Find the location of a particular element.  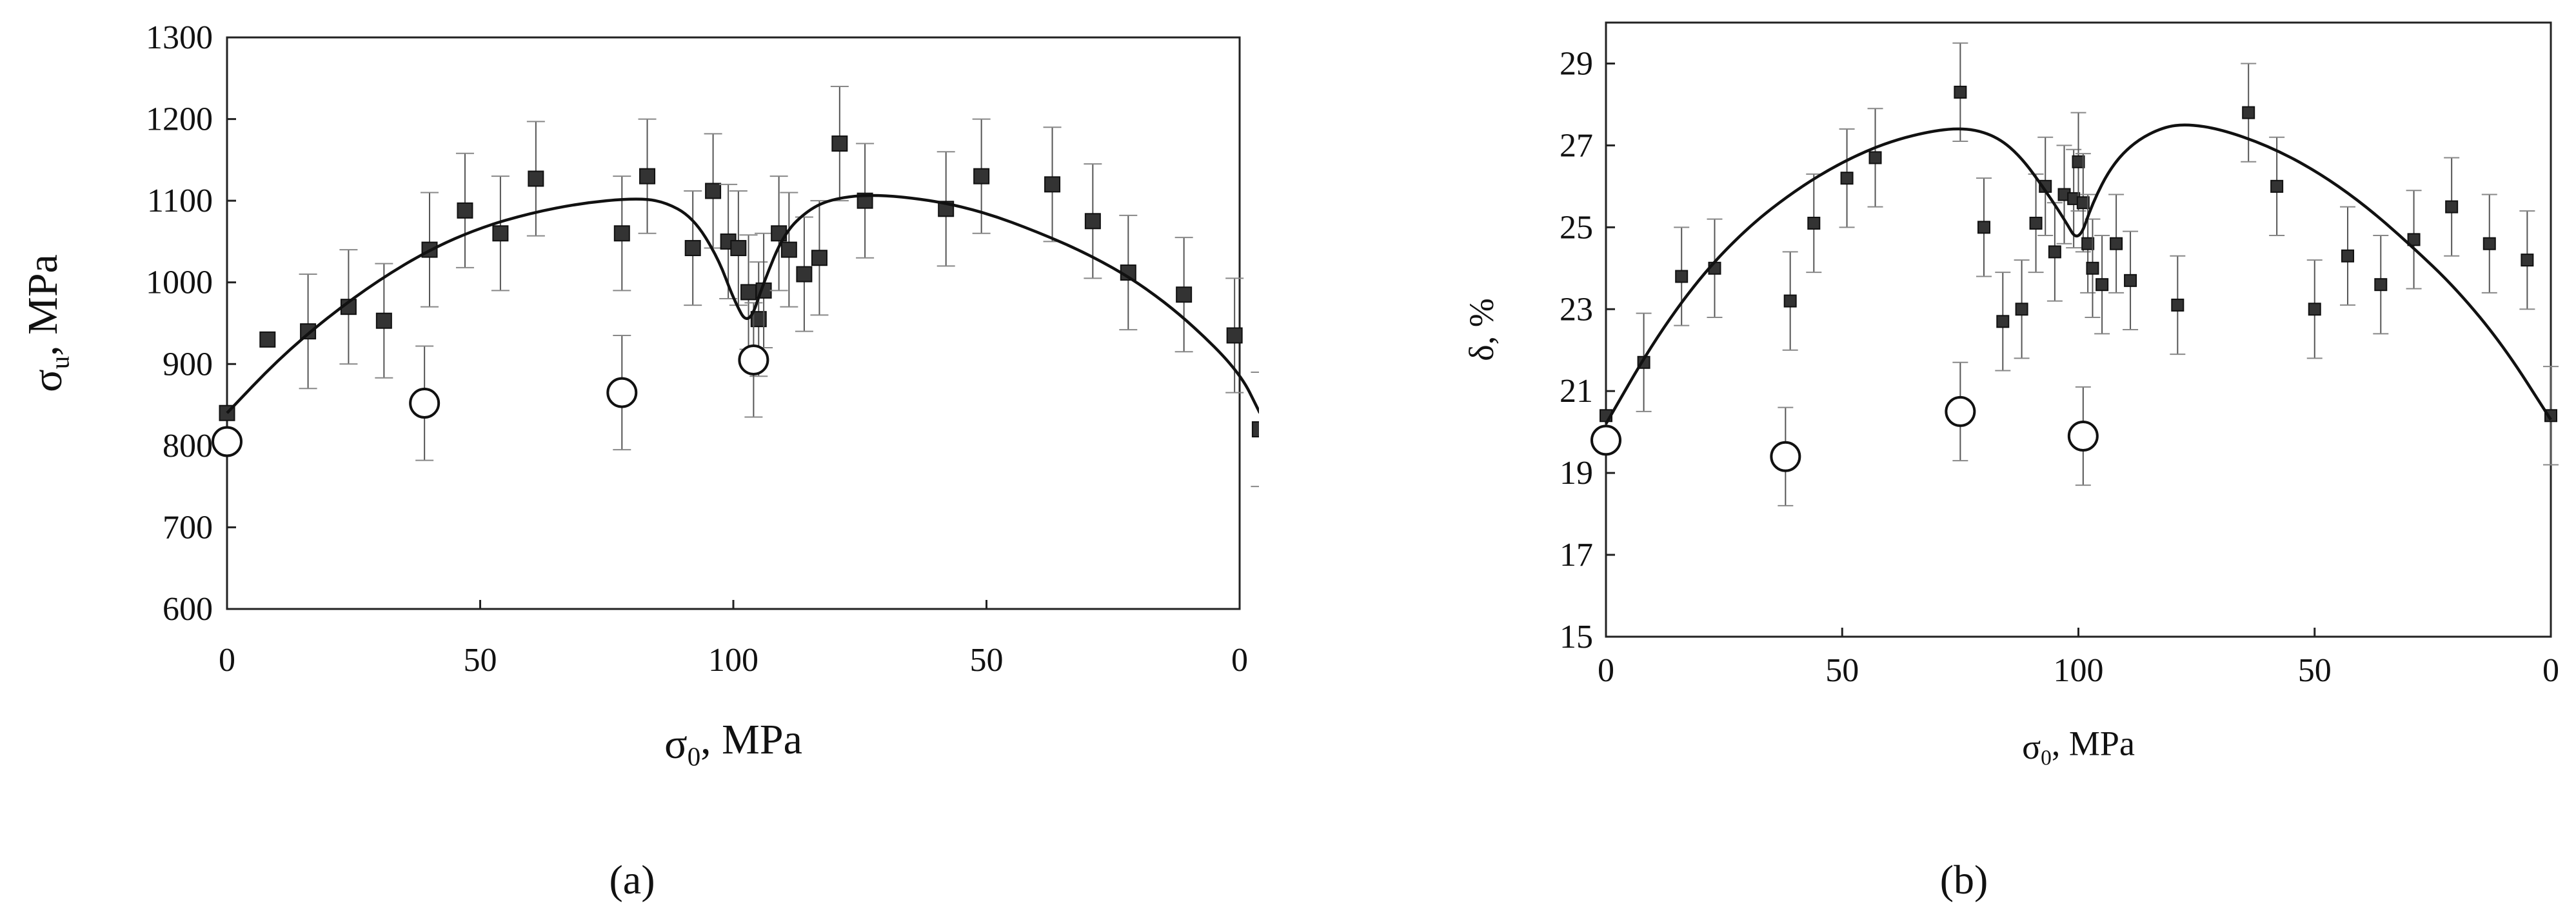

y-tick-label: 17 is located at coordinates (1576, 555).